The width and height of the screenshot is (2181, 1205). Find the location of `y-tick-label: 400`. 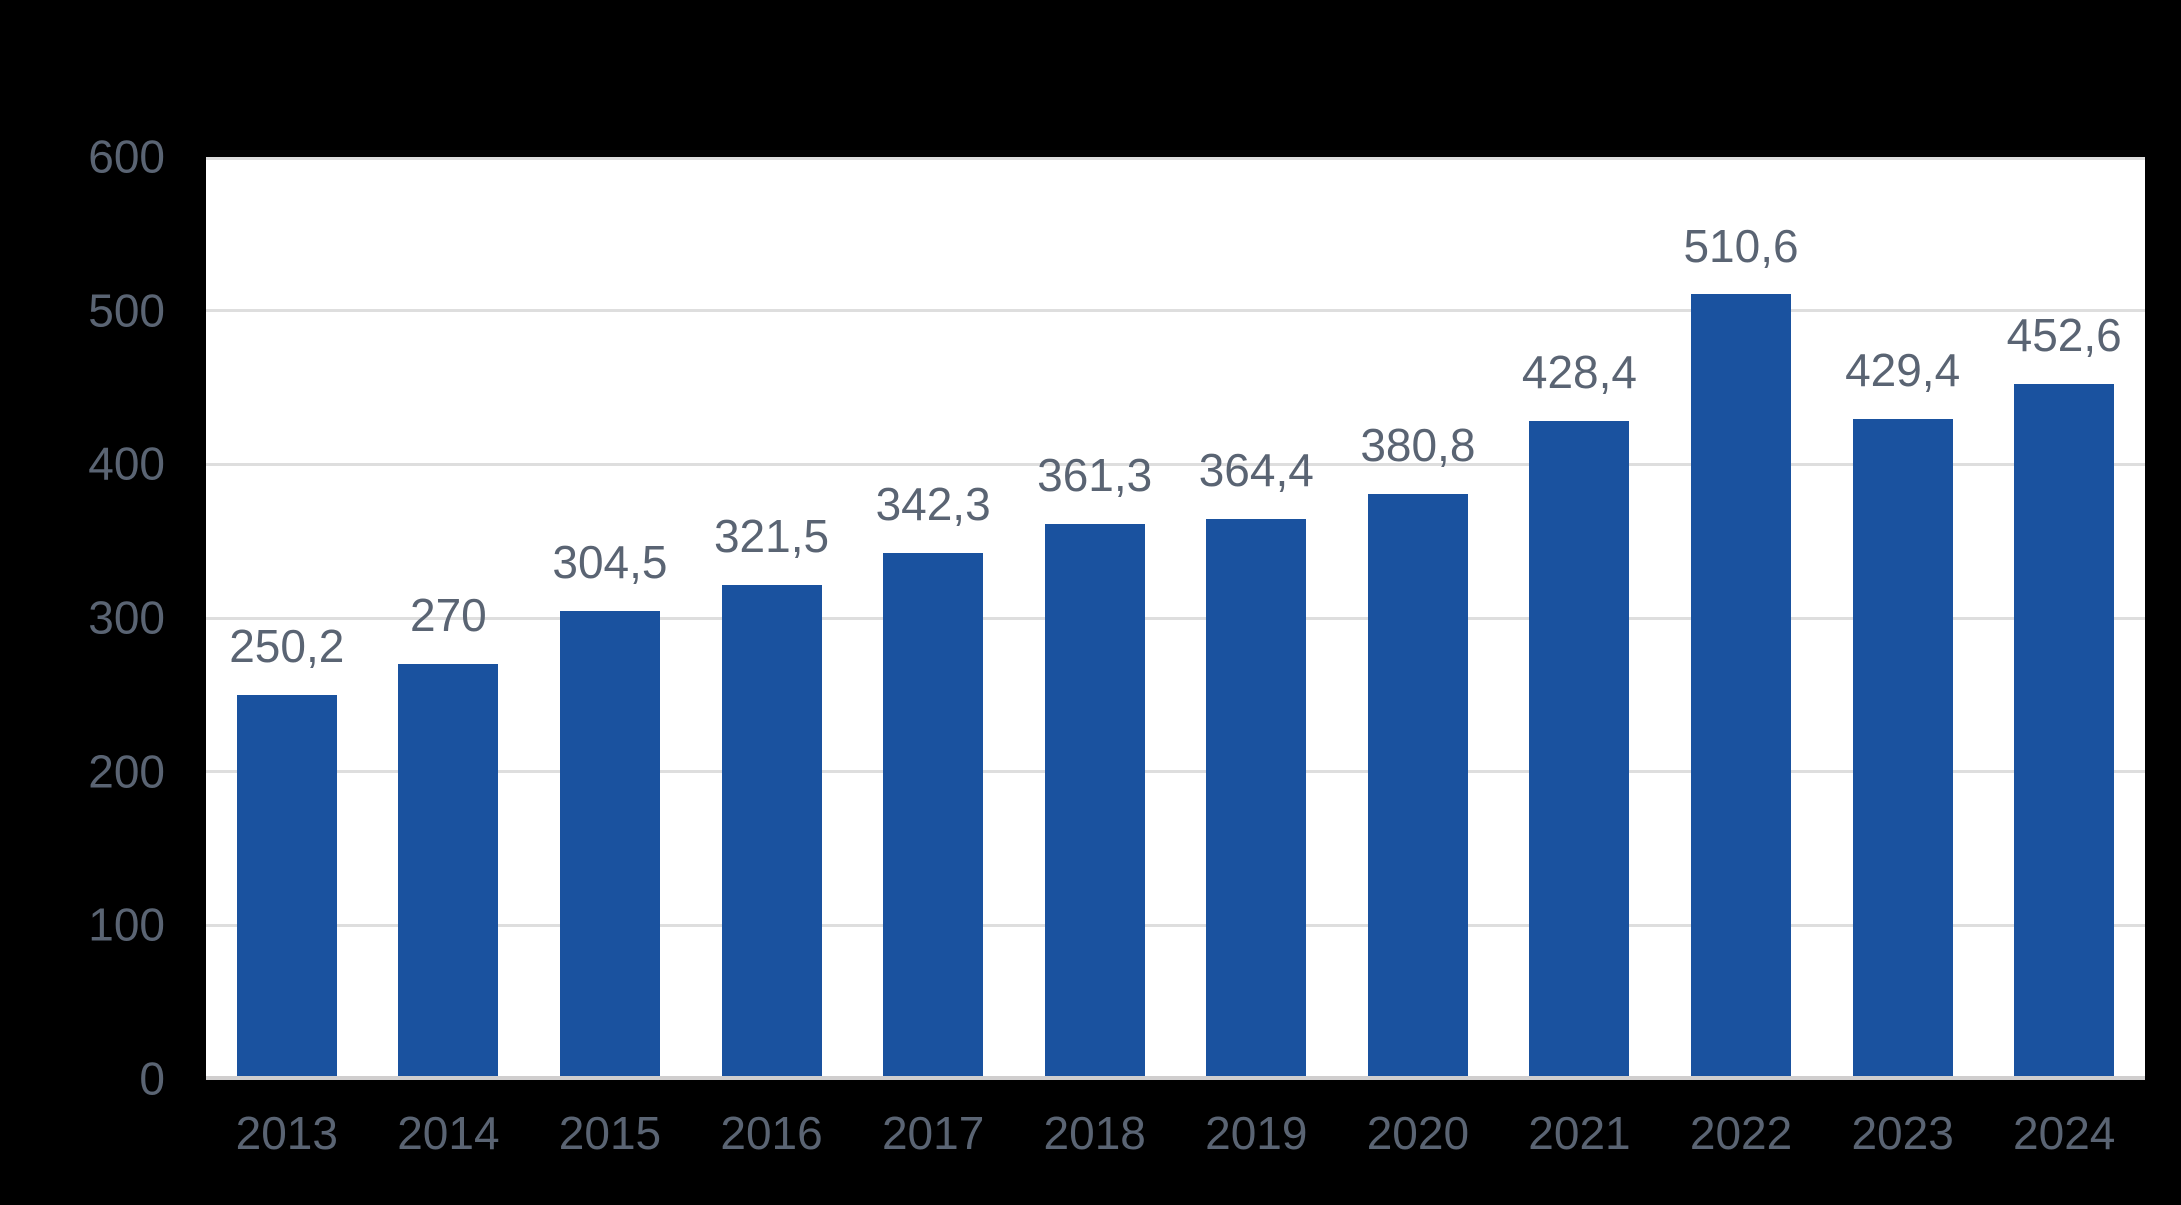

y-tick-label: 400 is located at coordinates (126, 464).